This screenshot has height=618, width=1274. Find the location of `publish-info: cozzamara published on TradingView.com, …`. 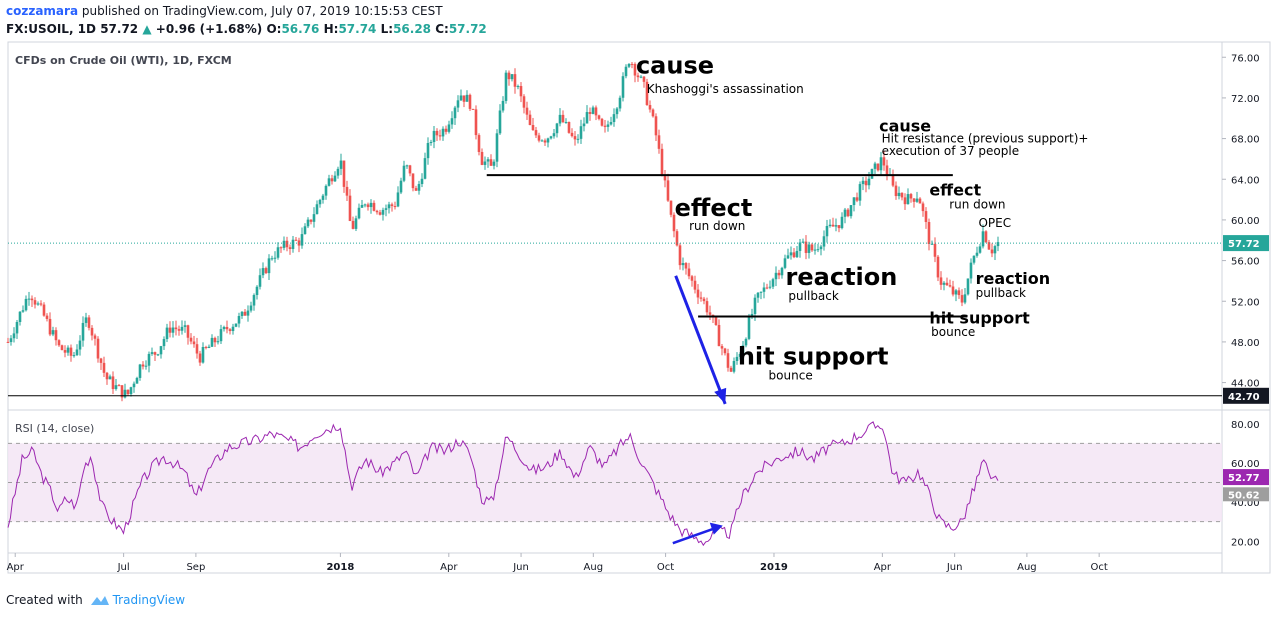

publish-info: cozzamara published on TradingView.com, … is located at coordinates (224, 11).